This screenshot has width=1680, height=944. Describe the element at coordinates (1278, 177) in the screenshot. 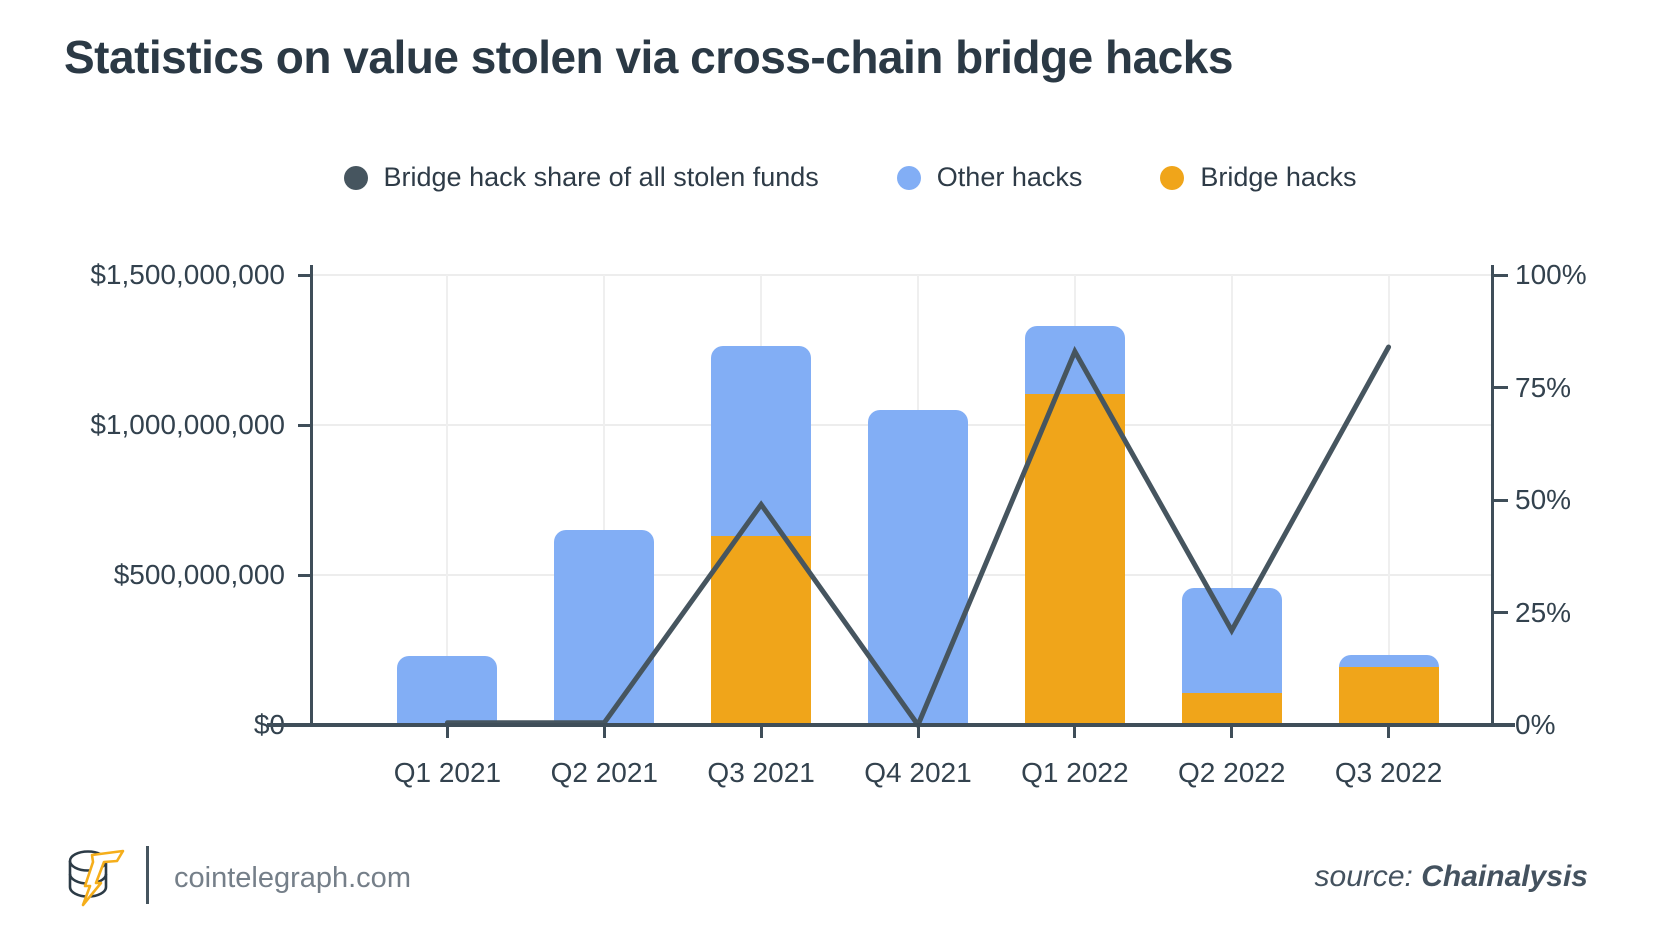

I see `legend-label: Bridge hacks` at that location.